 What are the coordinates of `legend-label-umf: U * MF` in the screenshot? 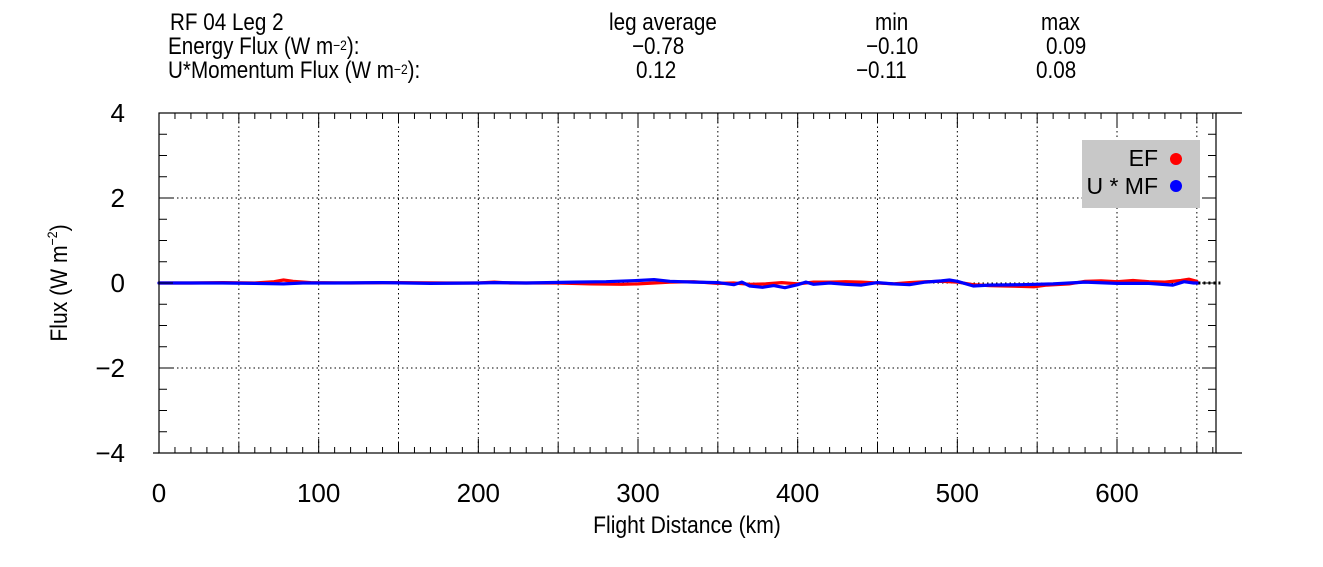 It's located at (1122, 186).